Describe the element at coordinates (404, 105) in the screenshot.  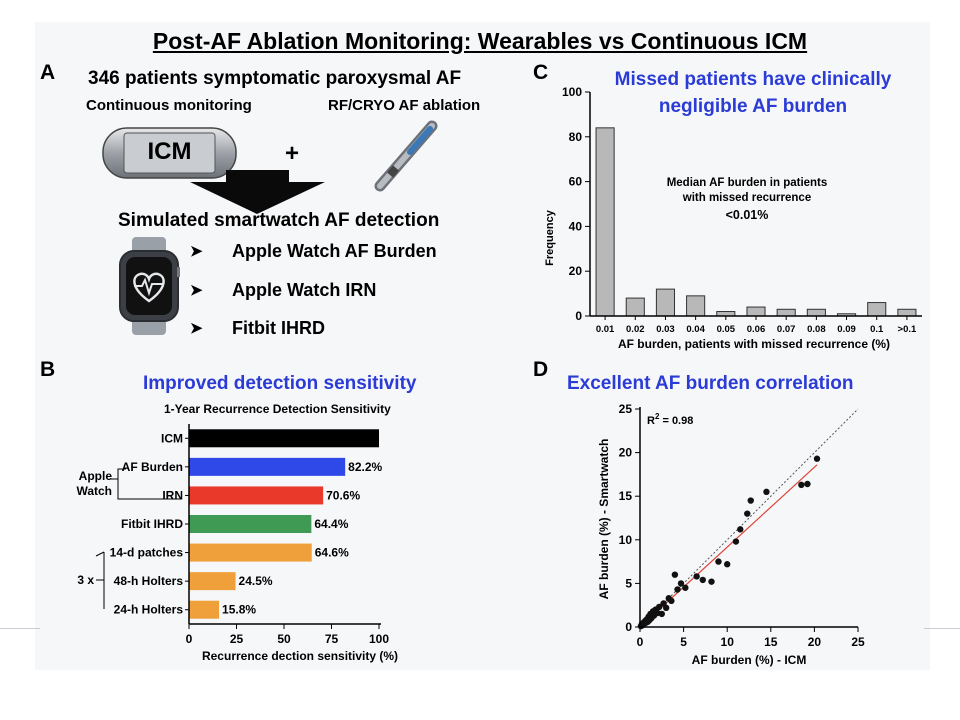
I see `ablation-caption: RF/CRYO AF ablation` at that location.